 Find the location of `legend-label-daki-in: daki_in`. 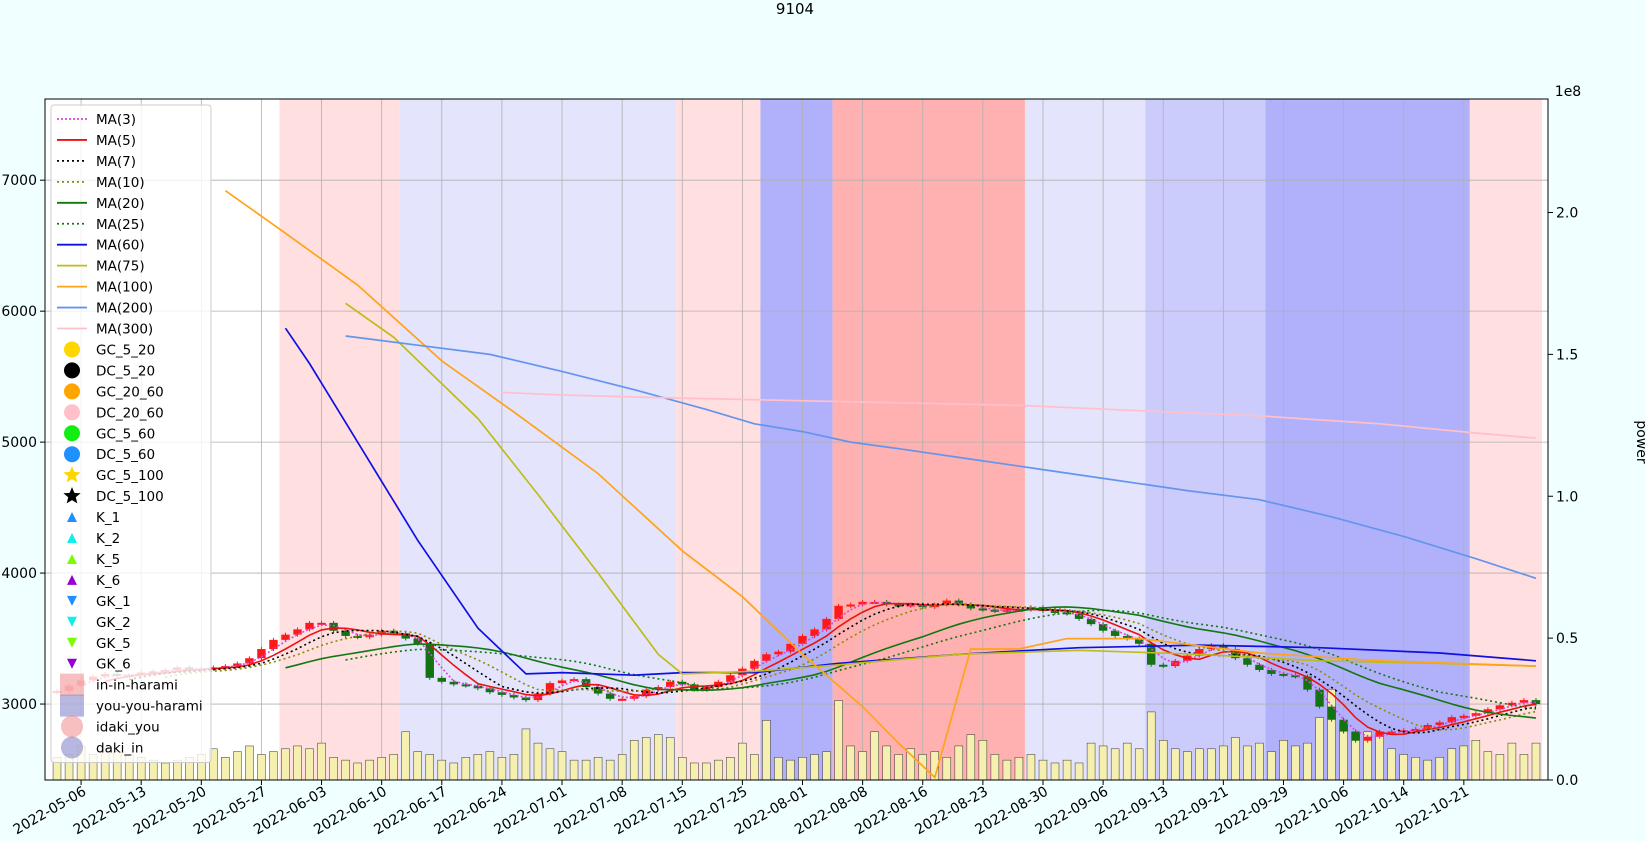

legend-label-daki-in: daki_in is located at coordinates (119, 749).